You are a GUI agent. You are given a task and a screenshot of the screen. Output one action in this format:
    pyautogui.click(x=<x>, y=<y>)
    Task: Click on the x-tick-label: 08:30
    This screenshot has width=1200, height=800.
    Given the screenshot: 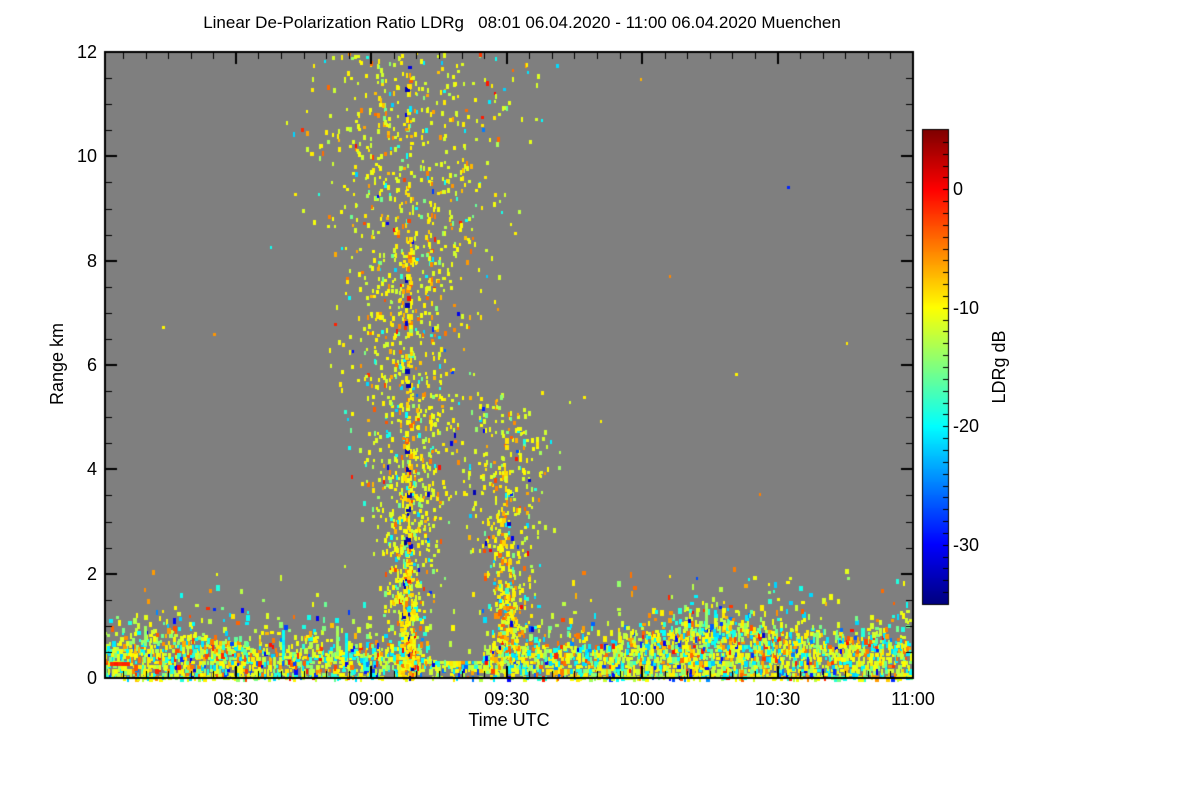 What is the action you would take?
    pyautogui.click(x=236, y=699)
    